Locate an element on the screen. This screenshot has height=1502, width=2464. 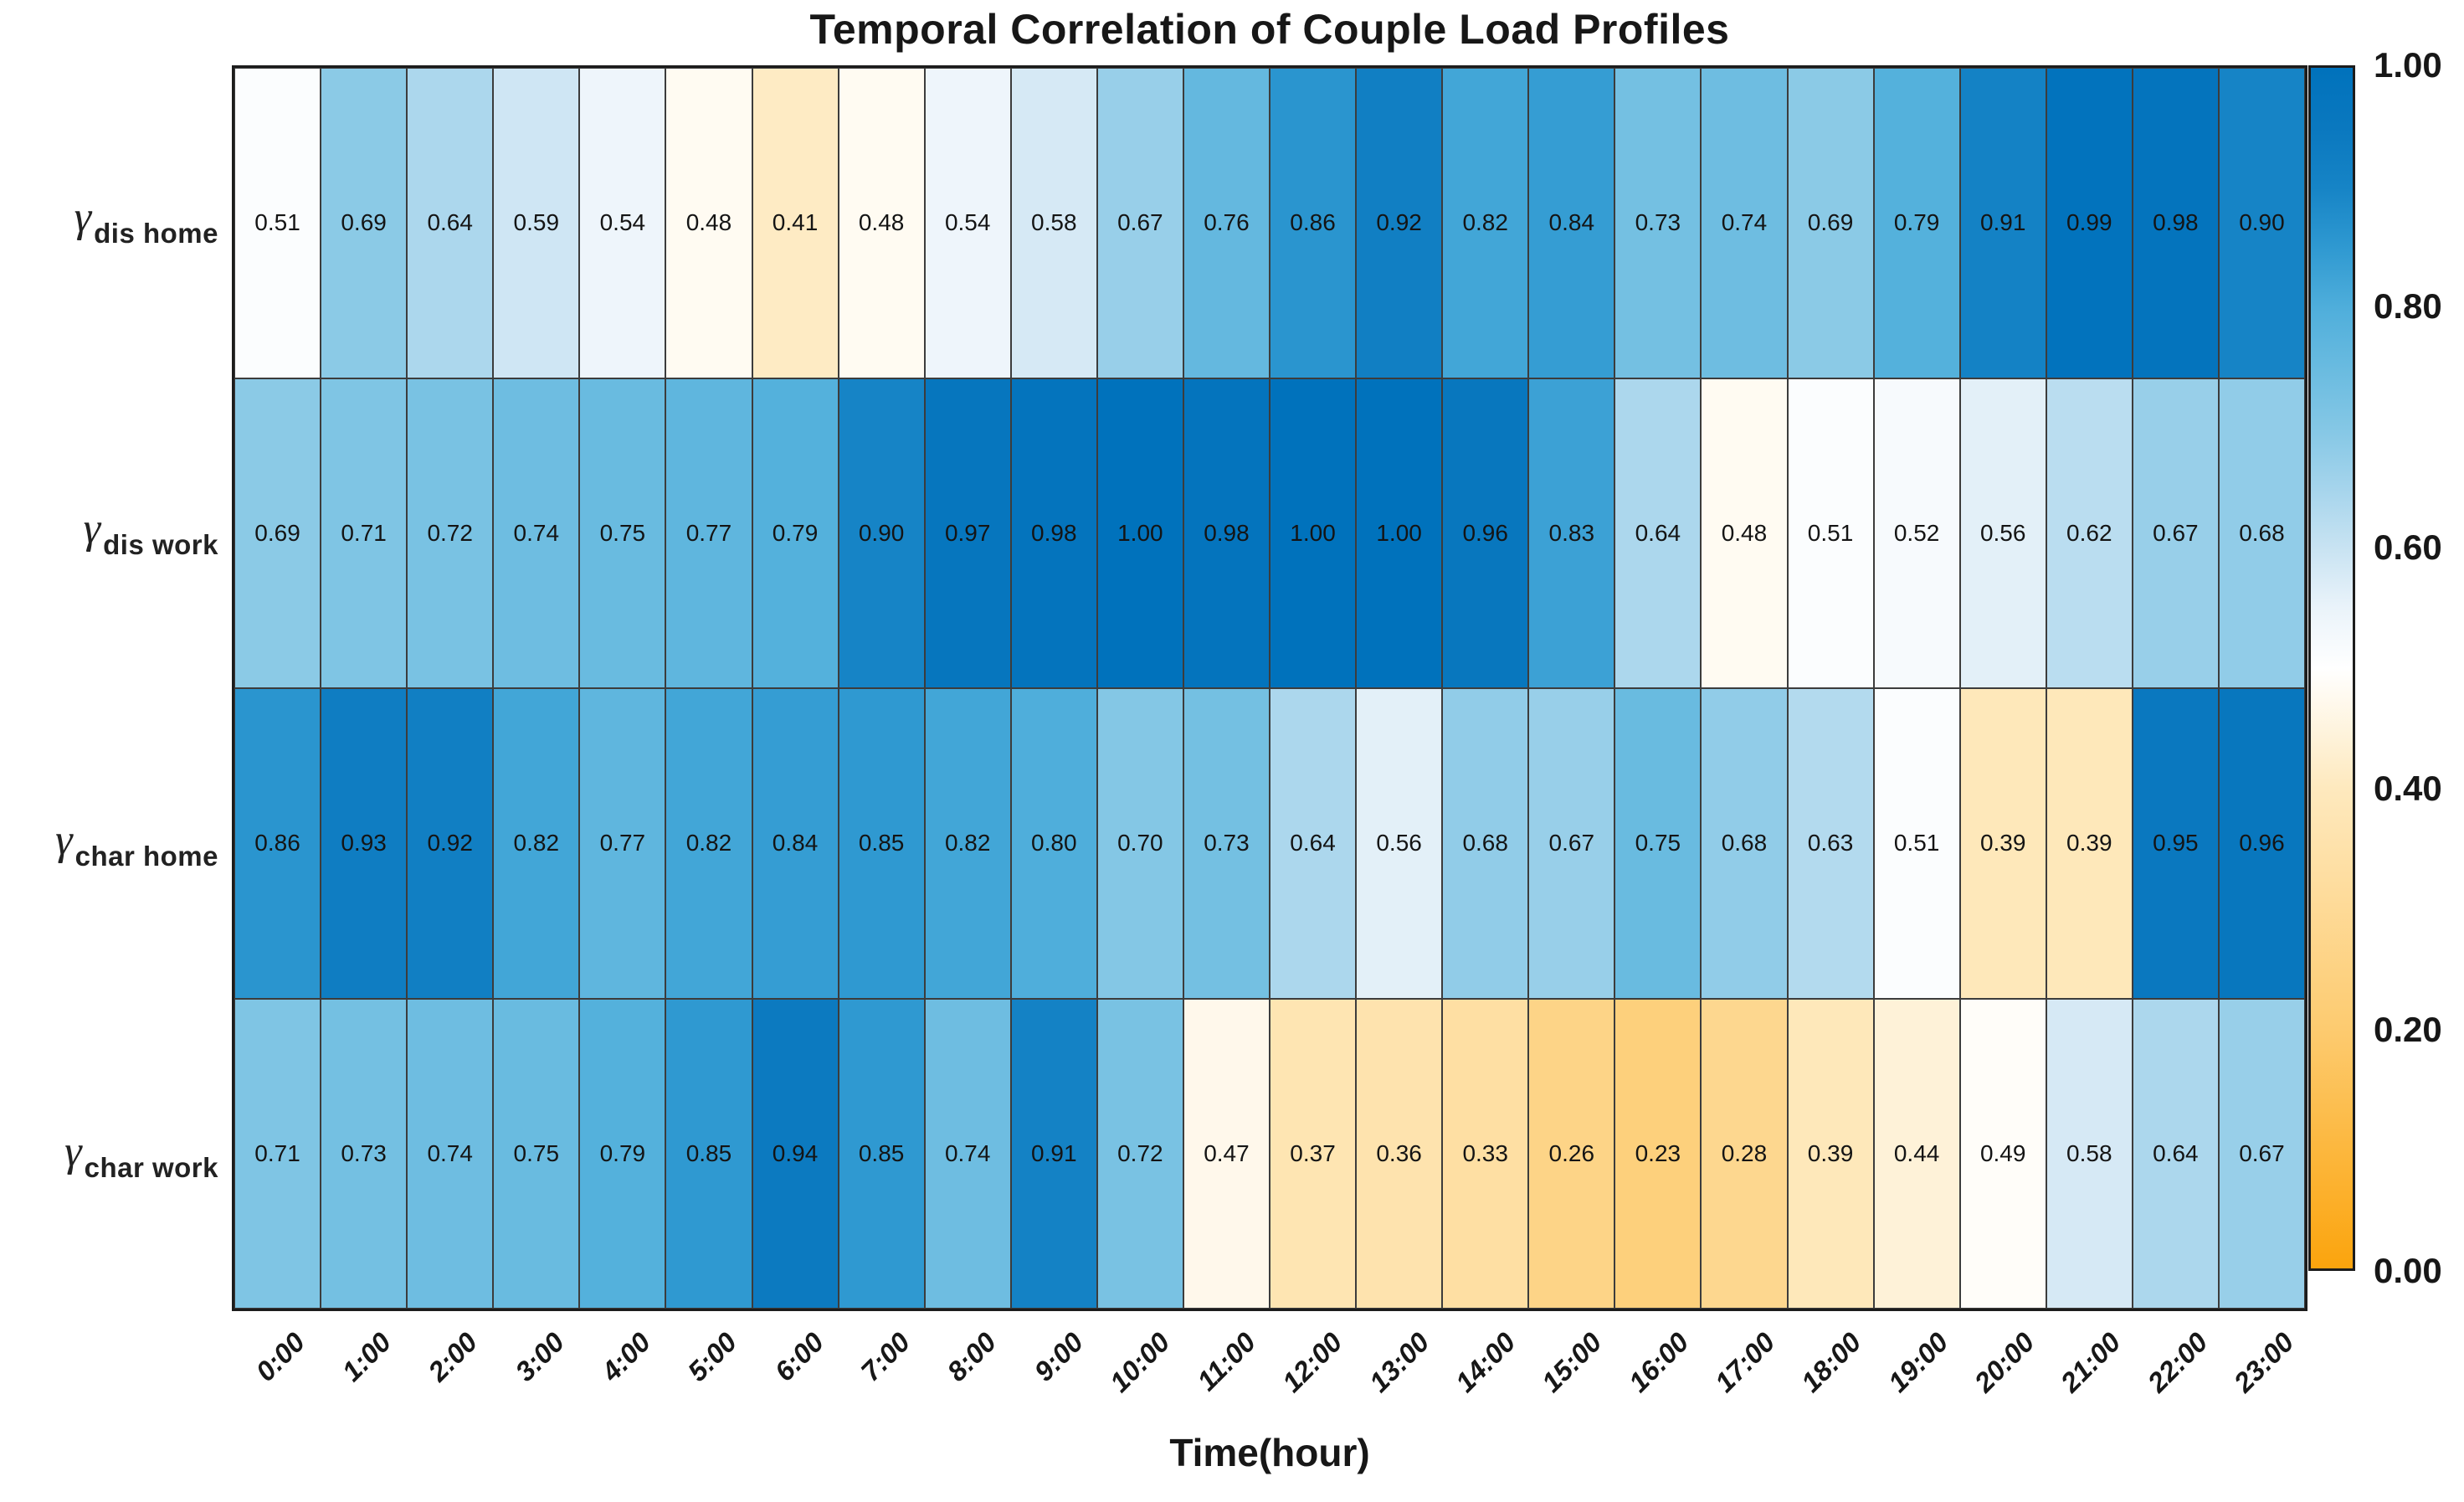
x-tick-label: 10:00 is located at coordinates (1139, 1362).